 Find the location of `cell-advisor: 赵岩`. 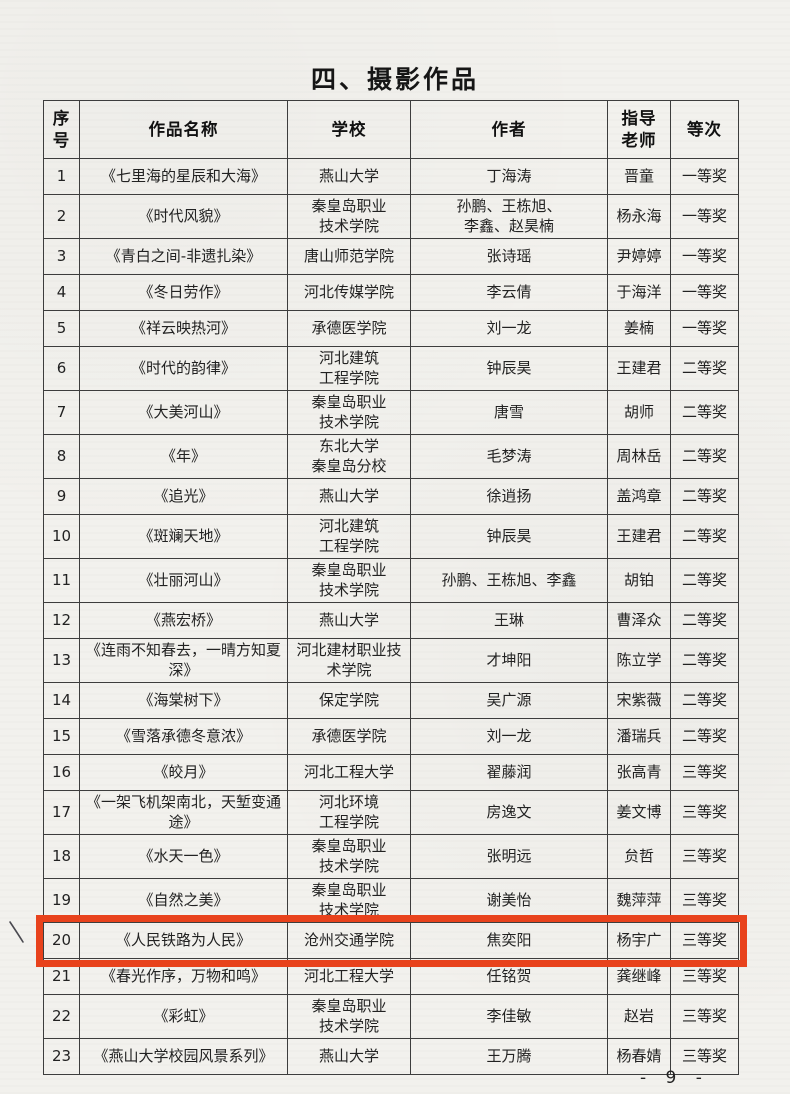

cell-advisor: 赵岩 is located at coordinates (639, 1016).